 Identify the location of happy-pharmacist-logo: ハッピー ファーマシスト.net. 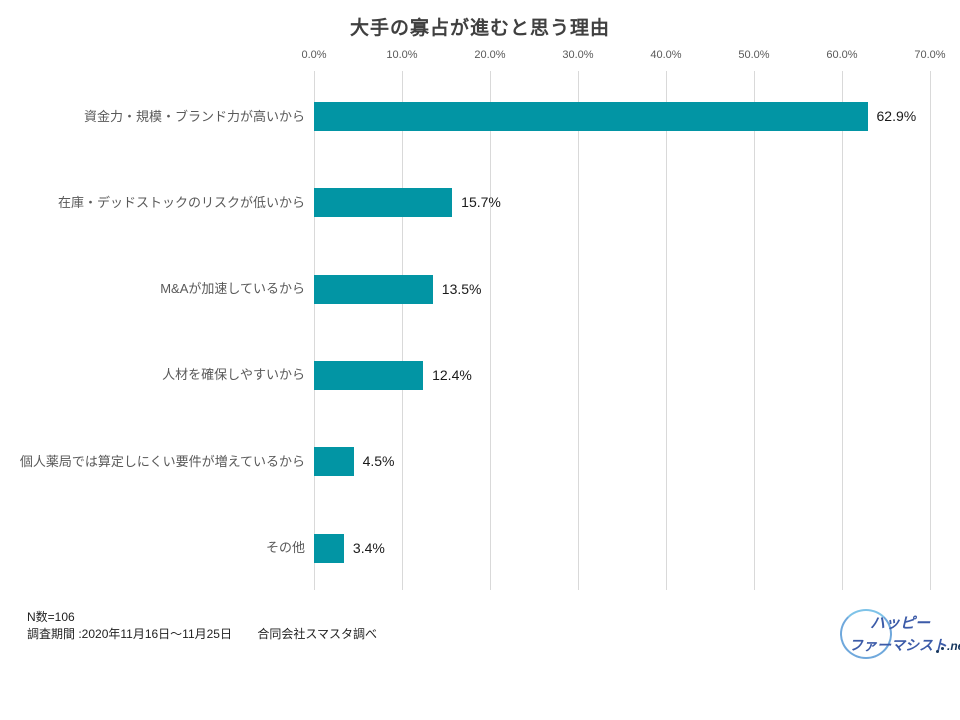
(896, 637).